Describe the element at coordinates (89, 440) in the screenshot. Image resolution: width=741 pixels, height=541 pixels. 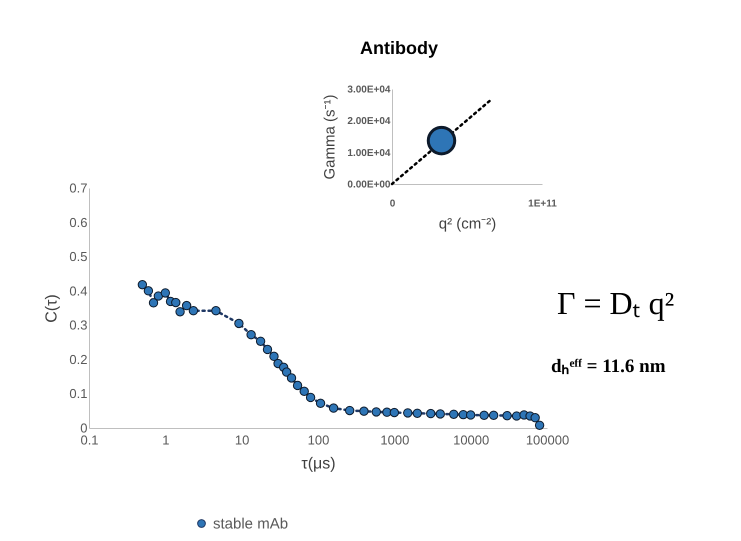
I see `x-tick-label: 0.1` at that location.